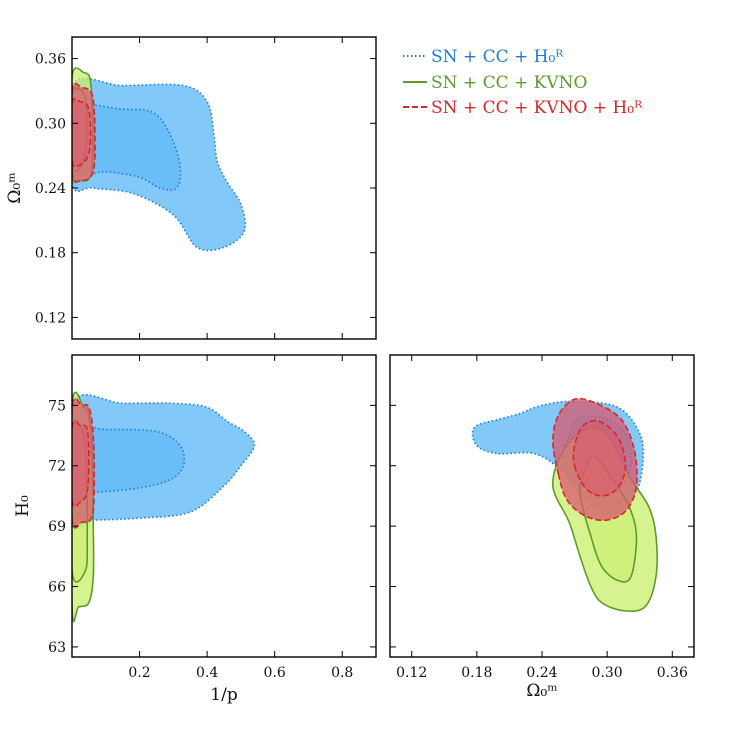 The height and width of the screenshot is (731, 731). I want to click on ylabel-omega: Ω₀ᵐ, so click(15, 187).